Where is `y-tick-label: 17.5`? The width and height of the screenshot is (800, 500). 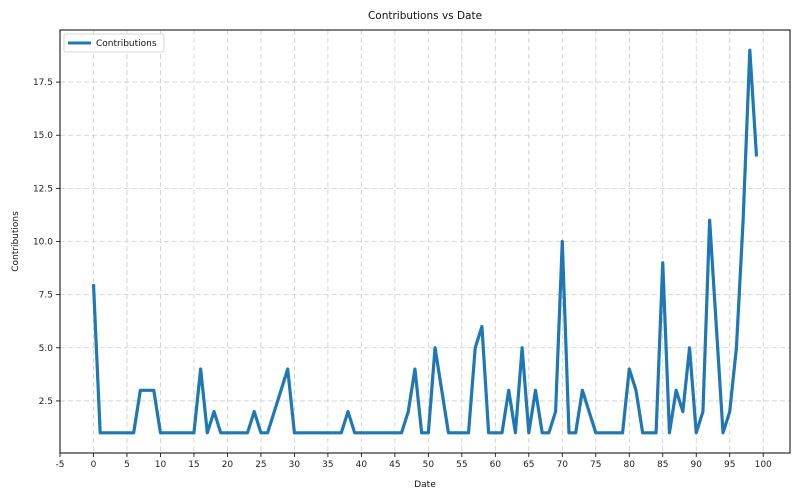
y-tick-label: 17.5 is located at coordinates (43, 83).